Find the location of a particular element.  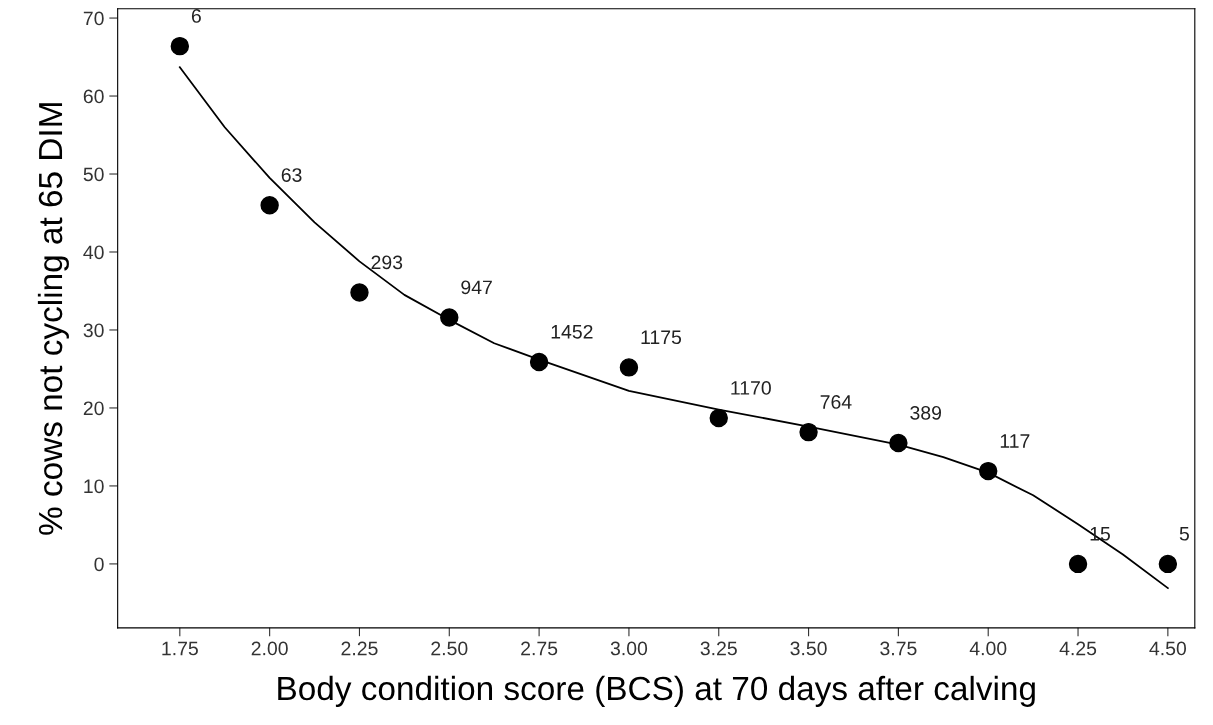

x-tick-label: 4.00 is located at coordinates (988, 648).